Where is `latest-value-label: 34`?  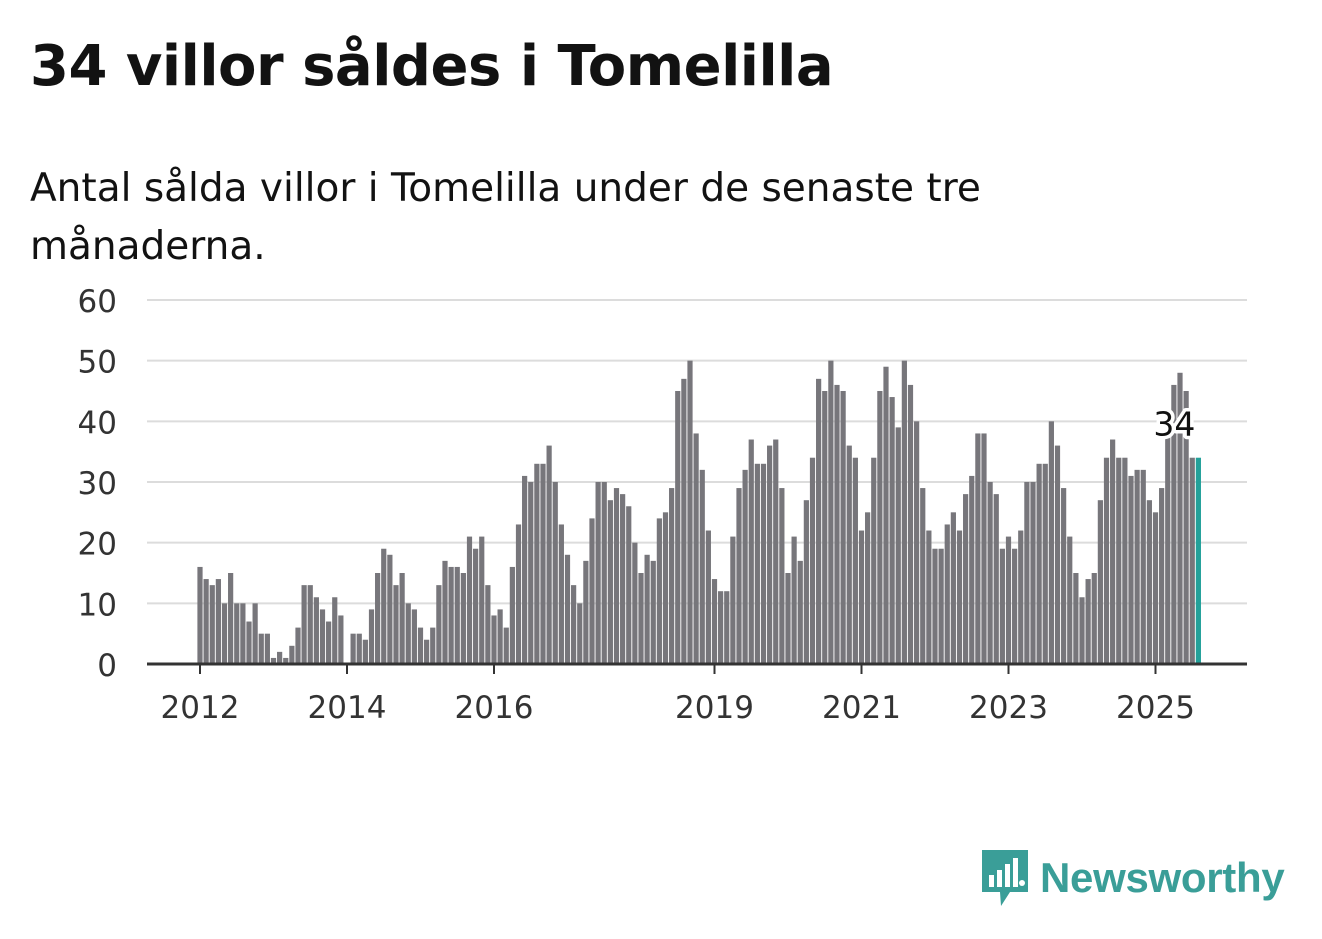 latest-value-label: 34 is located at coordinates (1174, 424).